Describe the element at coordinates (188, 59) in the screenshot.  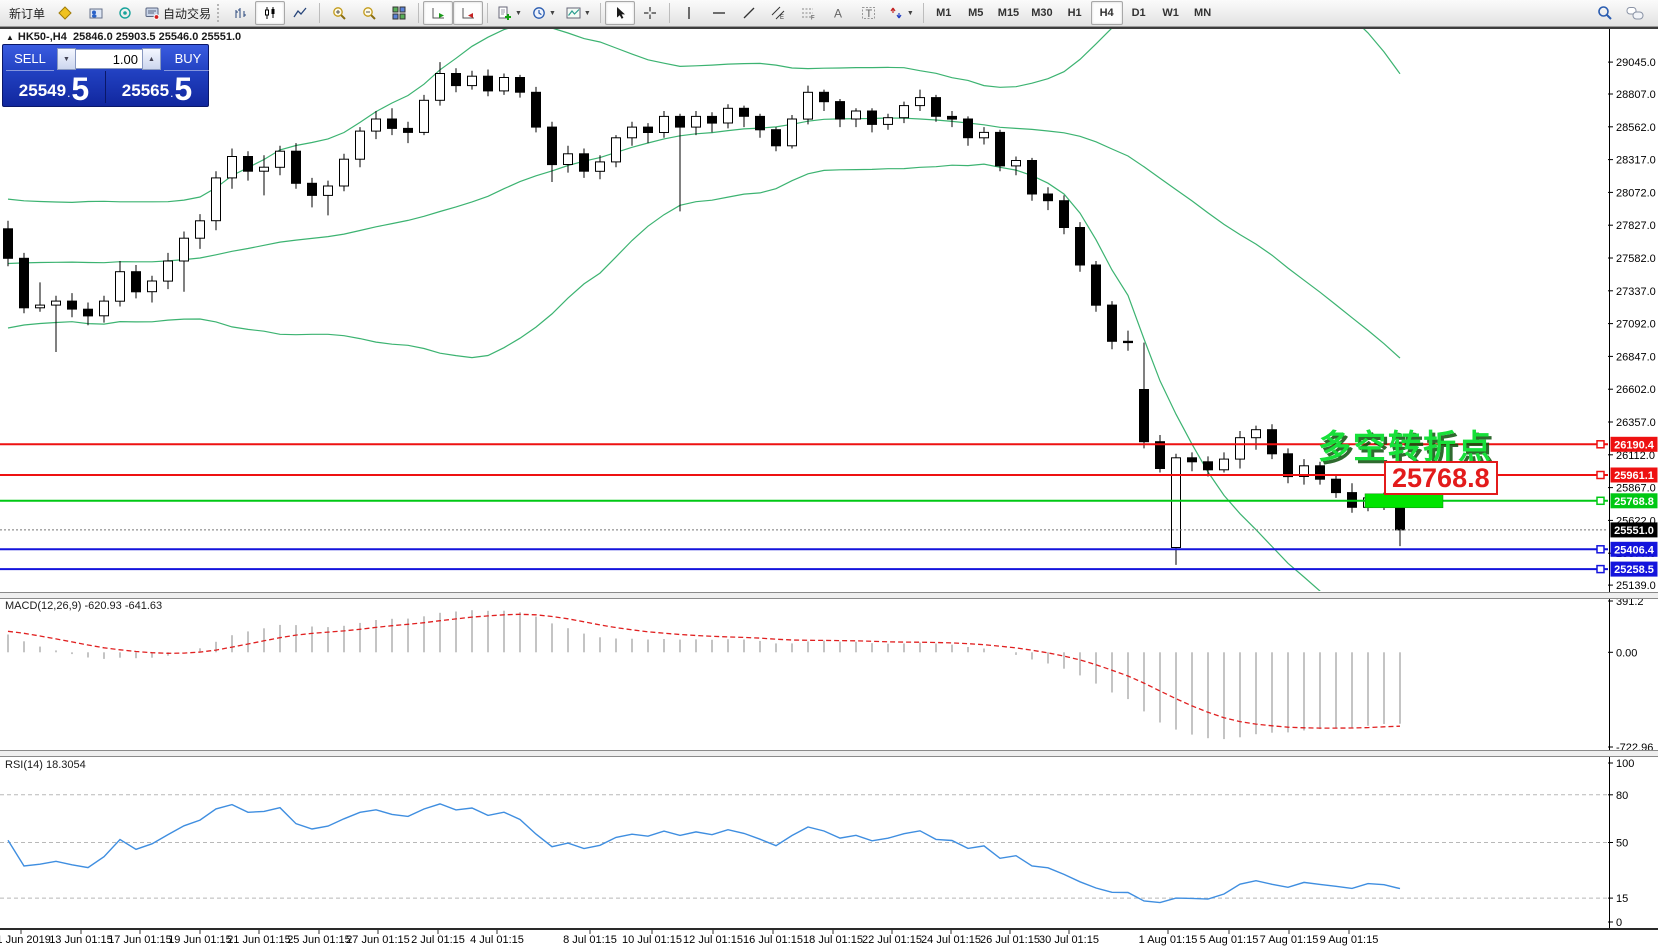
I see `buy-button: BUY` at that location.